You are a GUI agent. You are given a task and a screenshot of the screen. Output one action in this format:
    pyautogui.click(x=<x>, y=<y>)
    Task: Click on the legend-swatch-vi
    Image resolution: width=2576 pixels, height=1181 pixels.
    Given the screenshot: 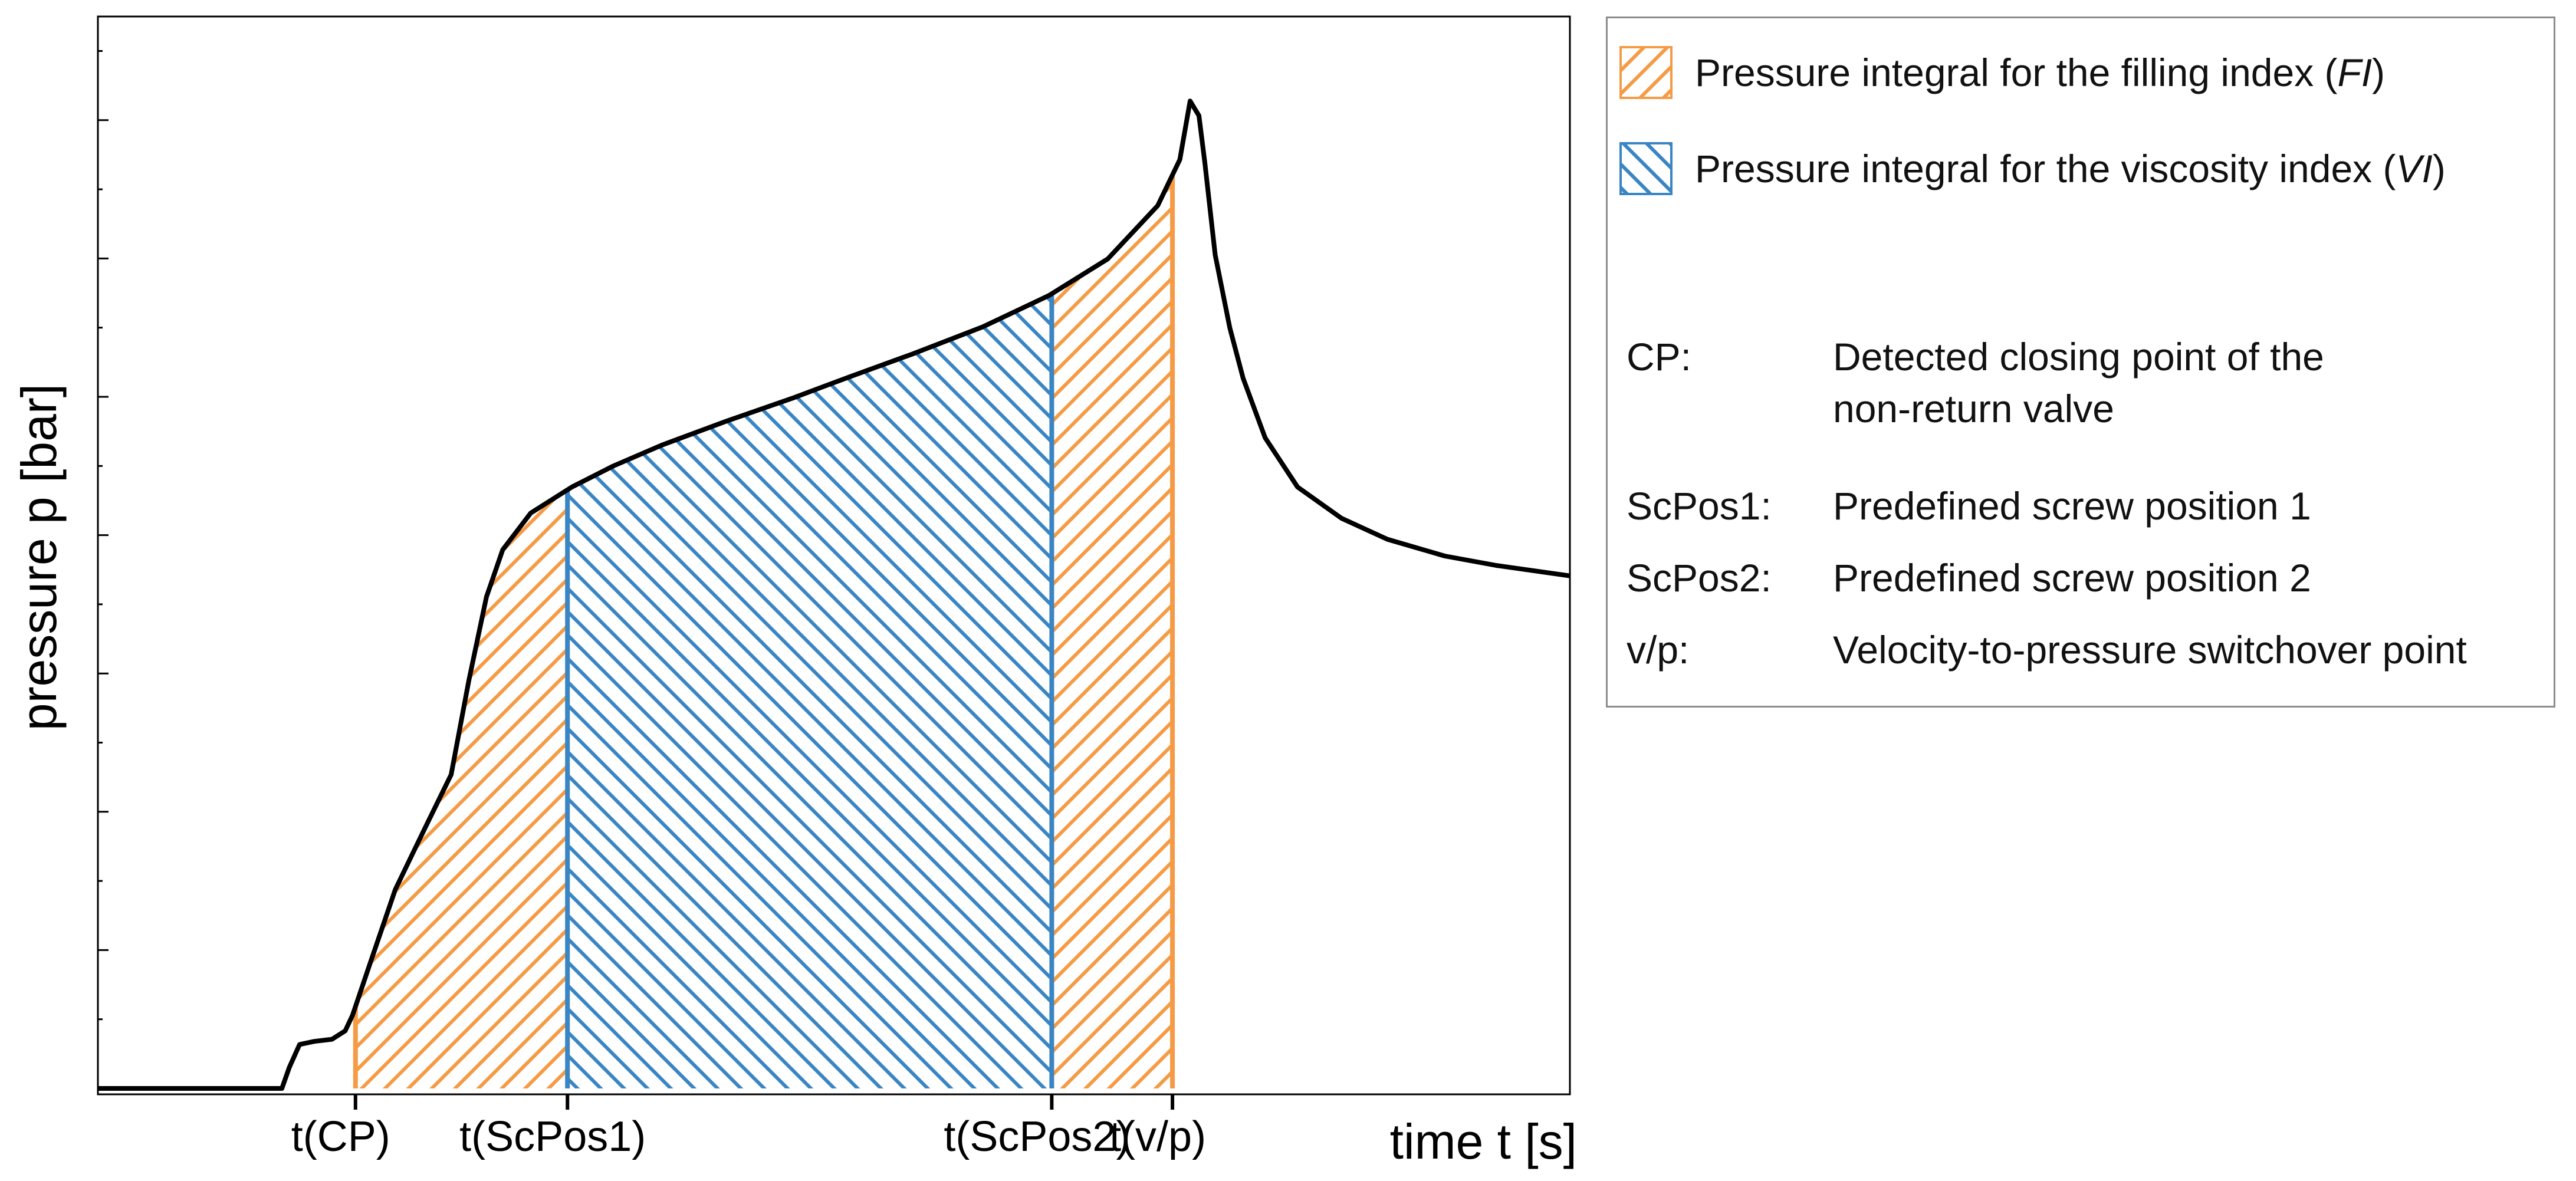 What is the action you would take?
    pyautogui.click(x=1646, y=168)
    